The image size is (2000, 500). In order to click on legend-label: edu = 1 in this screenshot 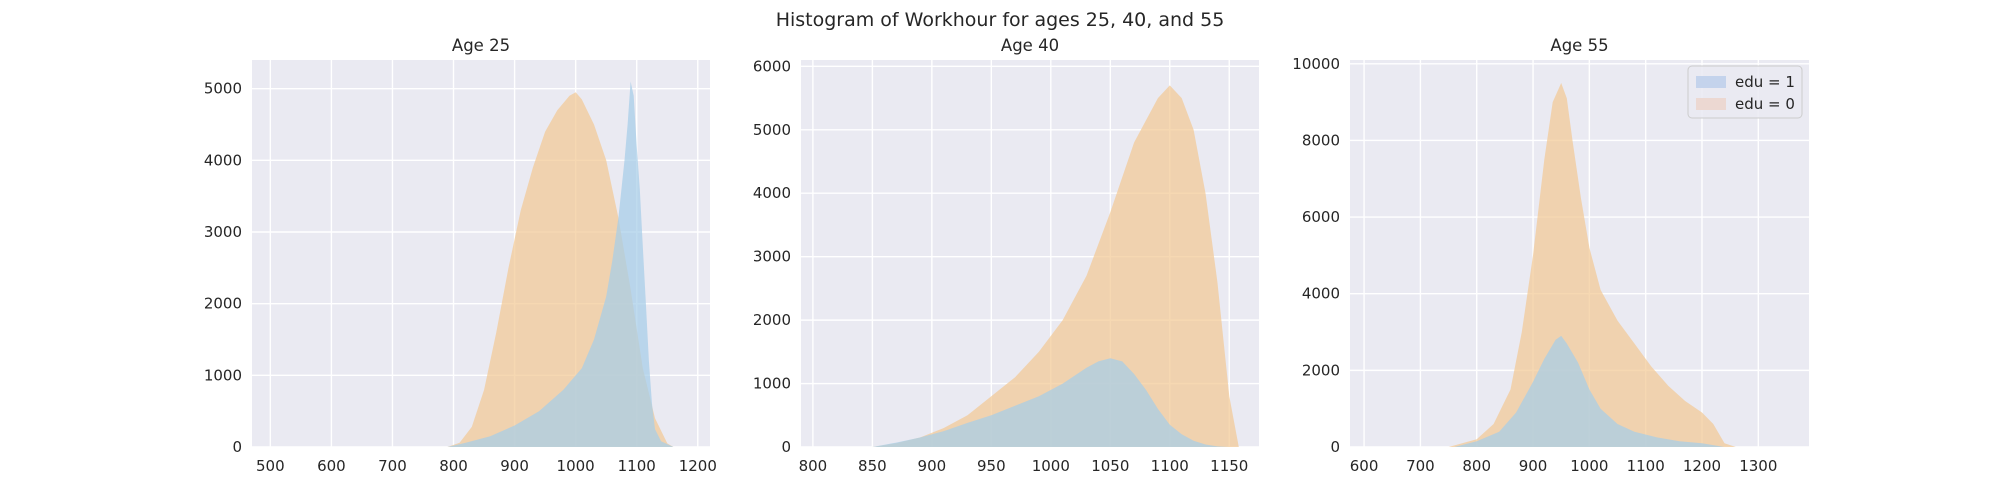, I will do `click(1765, 82)`.